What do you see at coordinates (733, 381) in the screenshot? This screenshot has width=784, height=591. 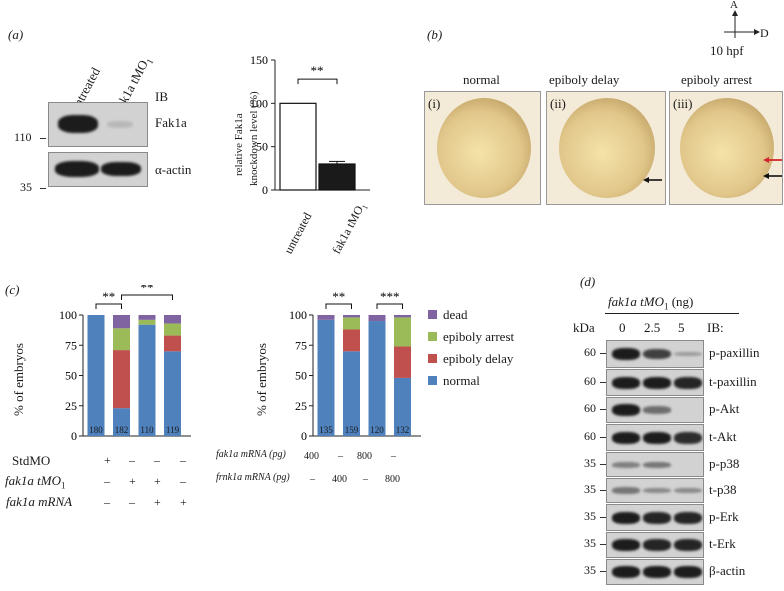 I see `blot-row-label: t-paxillin` at bounding box center [733, 381].